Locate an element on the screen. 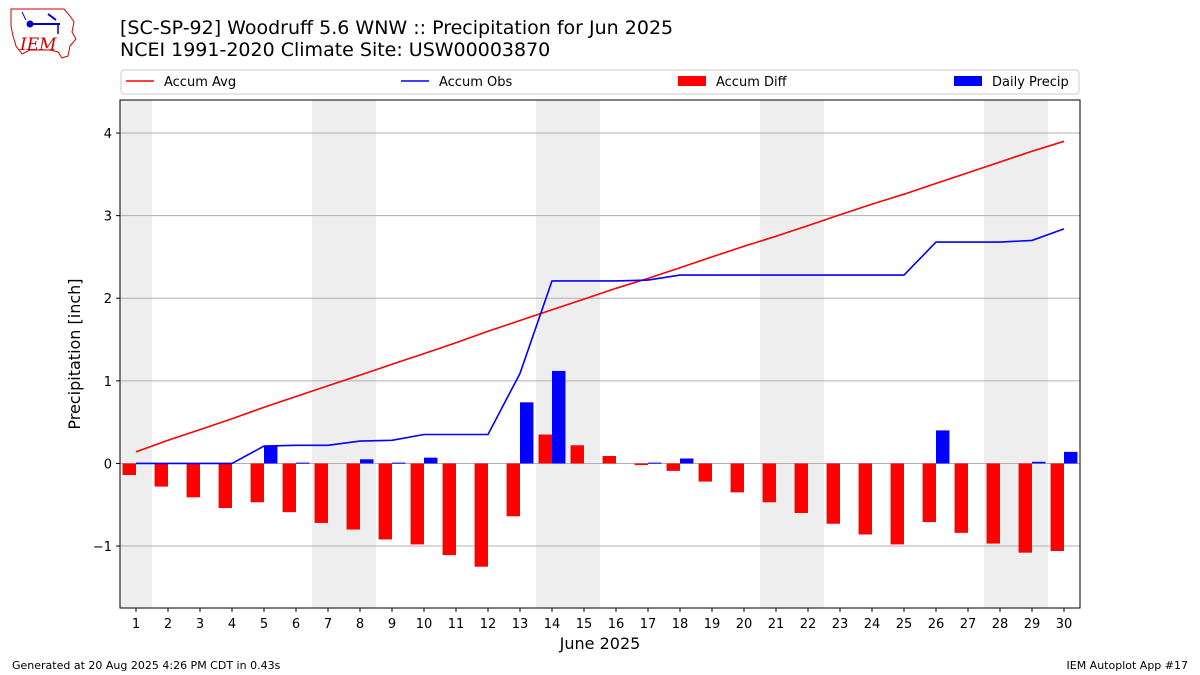 This screenshot has height=675, width=1200. chart-subtitle: NCEI 1991-2020 Climate Site: USW00003870 is located at coordinates (335, 50).